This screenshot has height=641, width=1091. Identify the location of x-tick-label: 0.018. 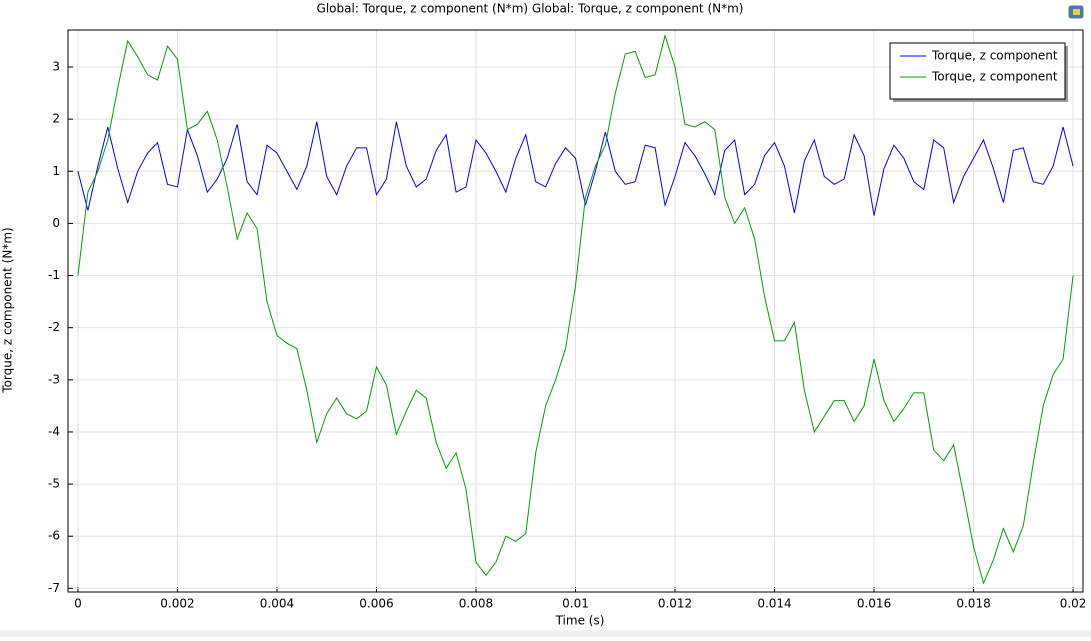
(973, 604).